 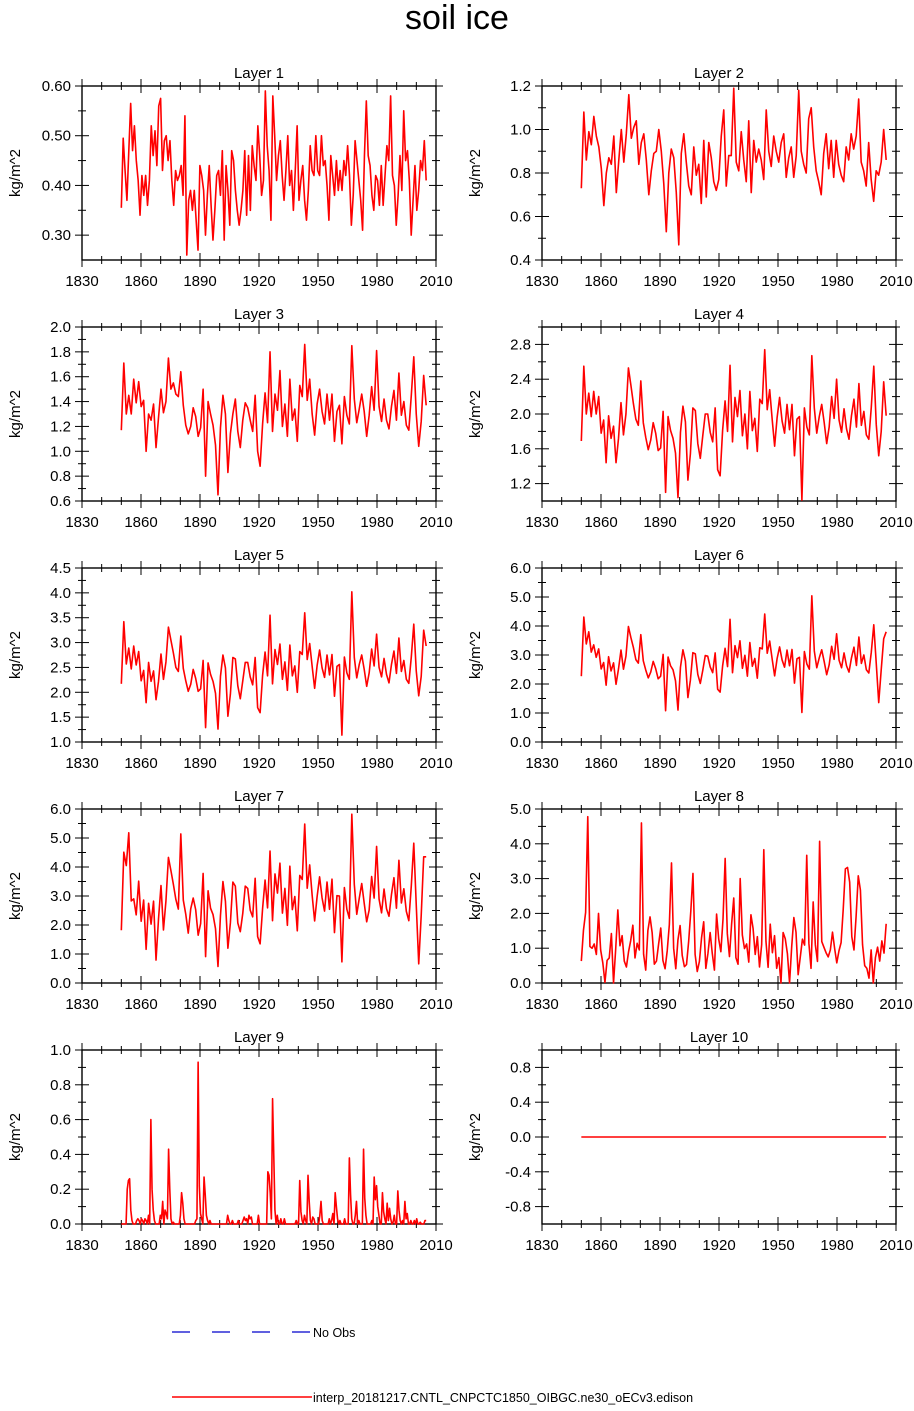 I want to click on y-tick-label: 1.5, so click(x=60, y=717).